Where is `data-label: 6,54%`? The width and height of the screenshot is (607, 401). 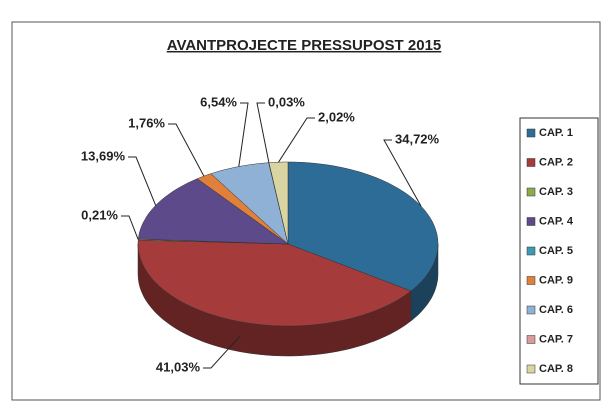 data-label: 6,54% is located at coordinates (218, 101).